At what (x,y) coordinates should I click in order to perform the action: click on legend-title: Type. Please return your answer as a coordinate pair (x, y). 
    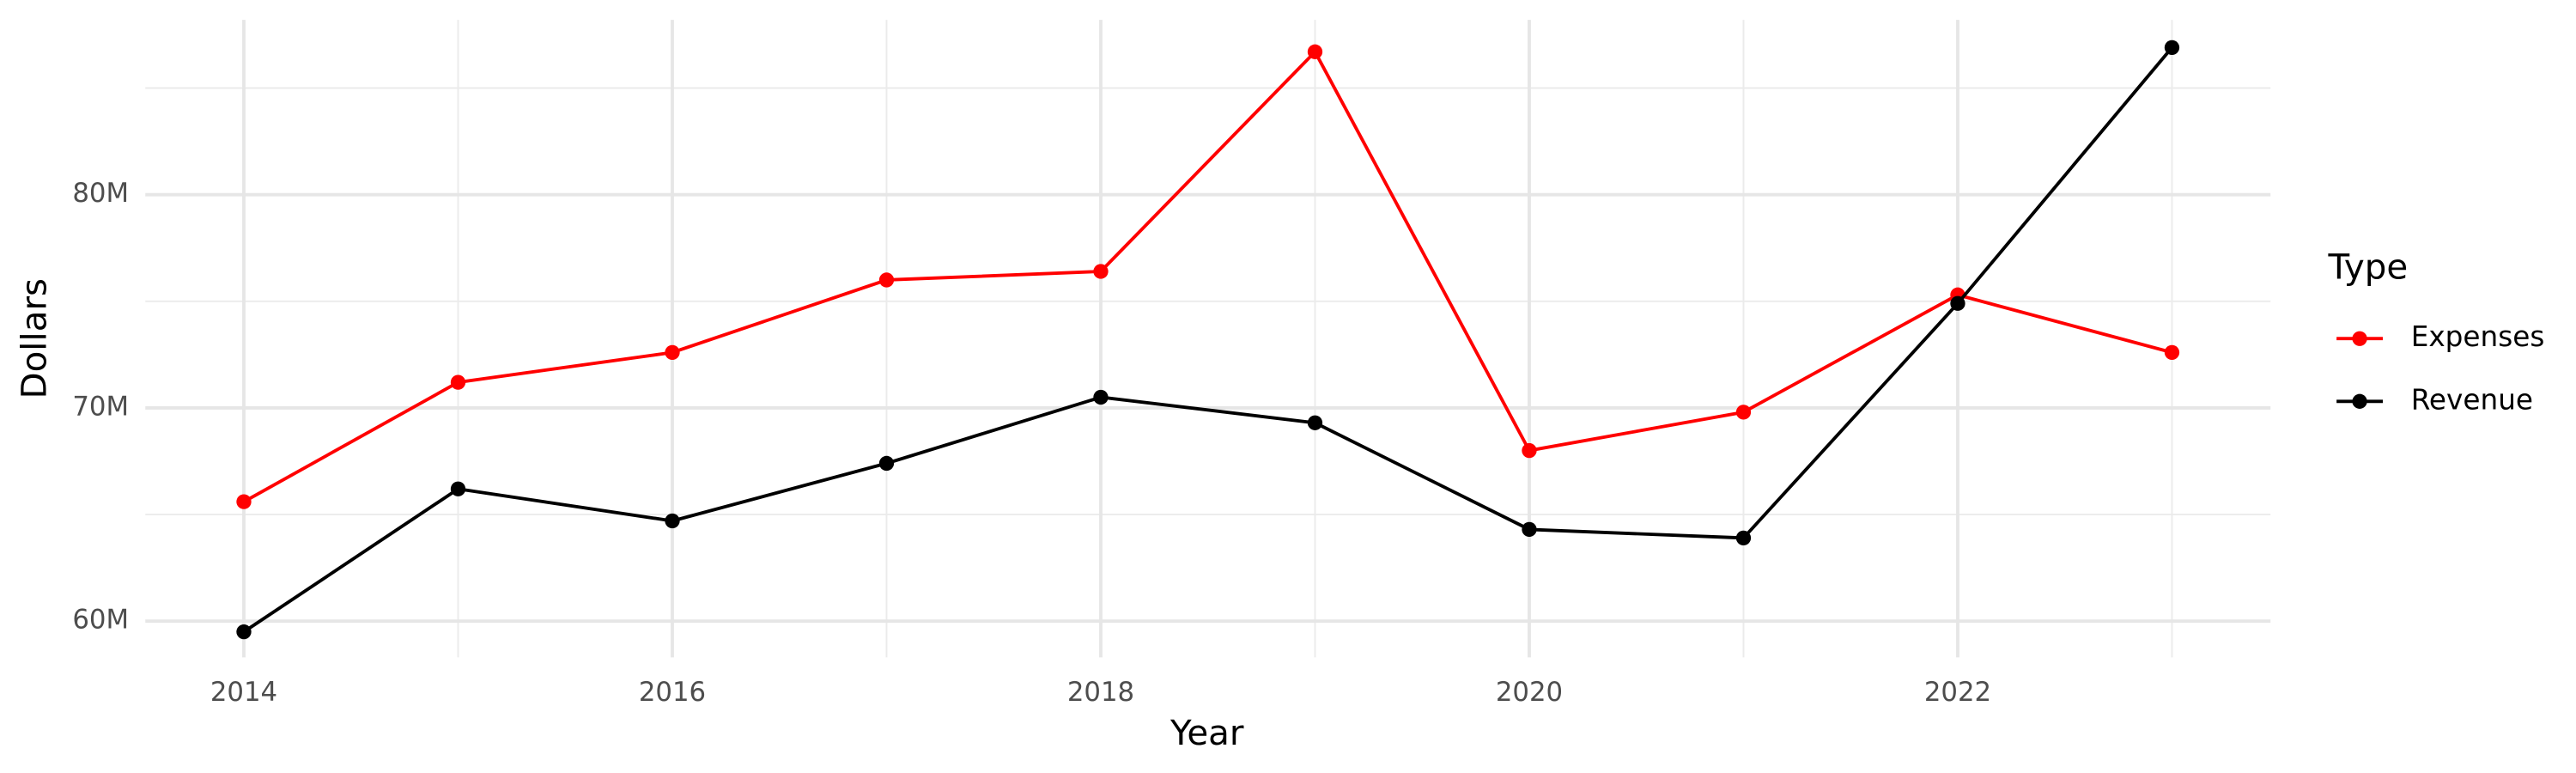
    Looking at the image, I should click on (2368, 267).